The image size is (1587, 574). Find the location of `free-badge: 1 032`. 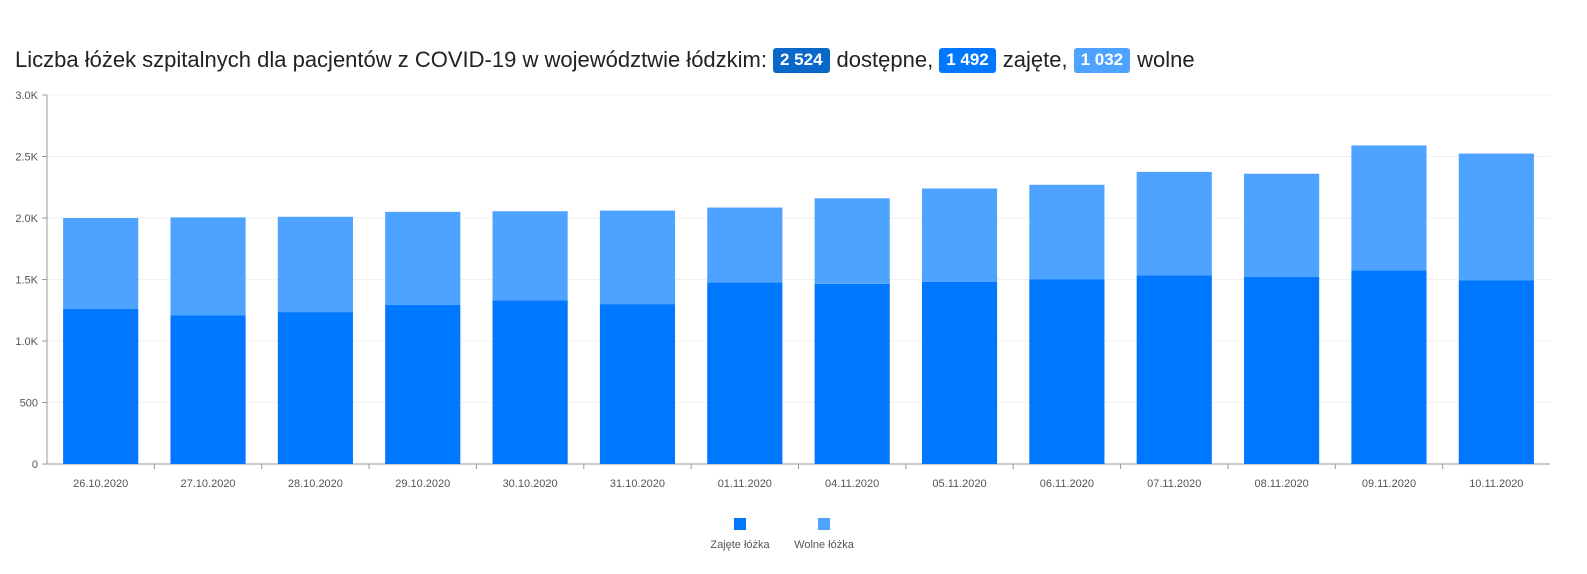

free-badge: 1 032 is located at coordinates (1102, 60).